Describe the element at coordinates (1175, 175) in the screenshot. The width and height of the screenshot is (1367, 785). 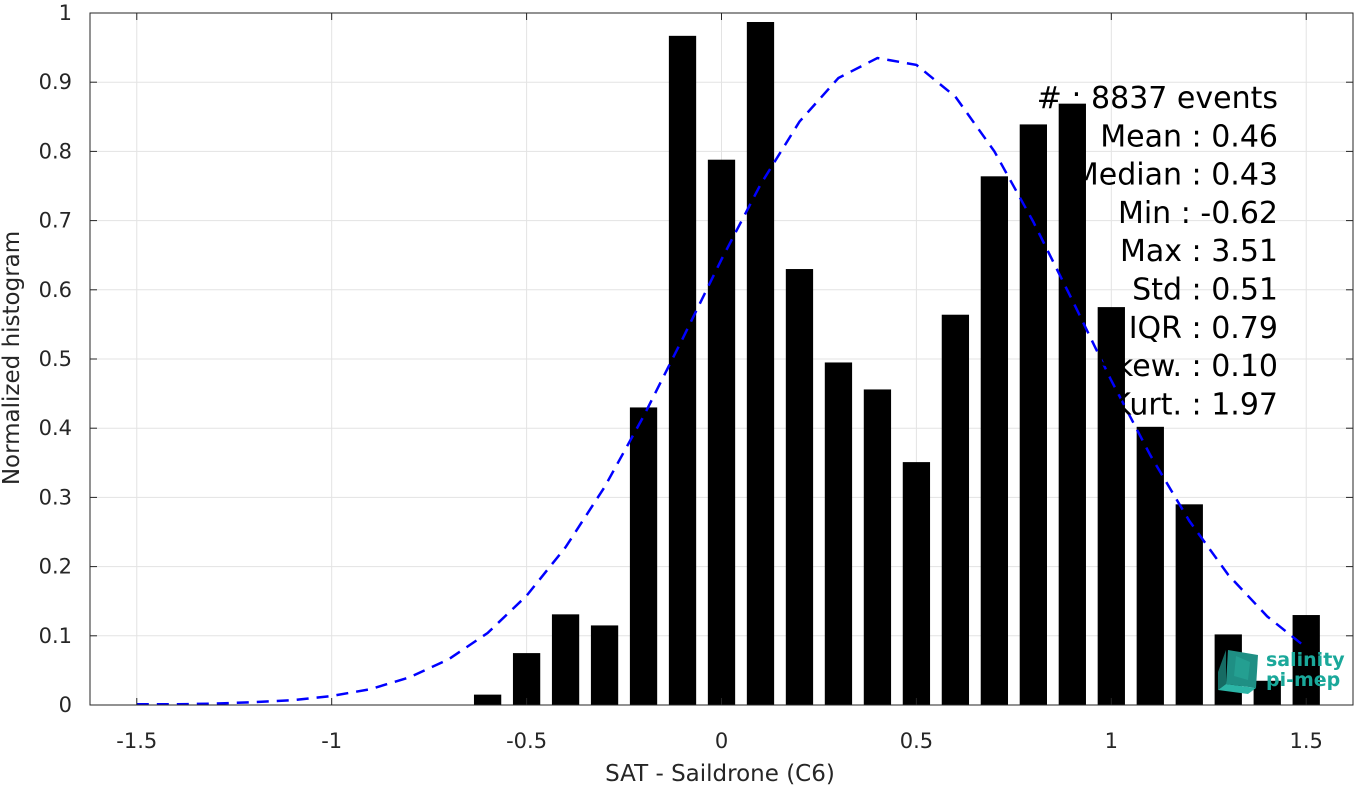
I see `stat-line: Median : 0.43` at that location.